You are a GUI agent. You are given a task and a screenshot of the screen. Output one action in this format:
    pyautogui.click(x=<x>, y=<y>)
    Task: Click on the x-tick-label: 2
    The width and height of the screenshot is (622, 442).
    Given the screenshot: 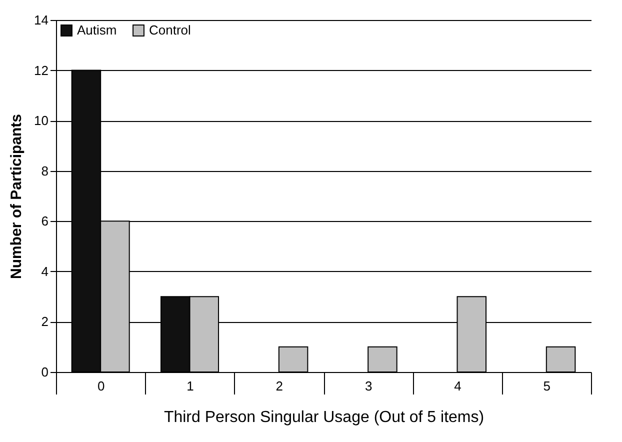 What is the action you would take?
    pyautogui.click(x=280, y=386)
    